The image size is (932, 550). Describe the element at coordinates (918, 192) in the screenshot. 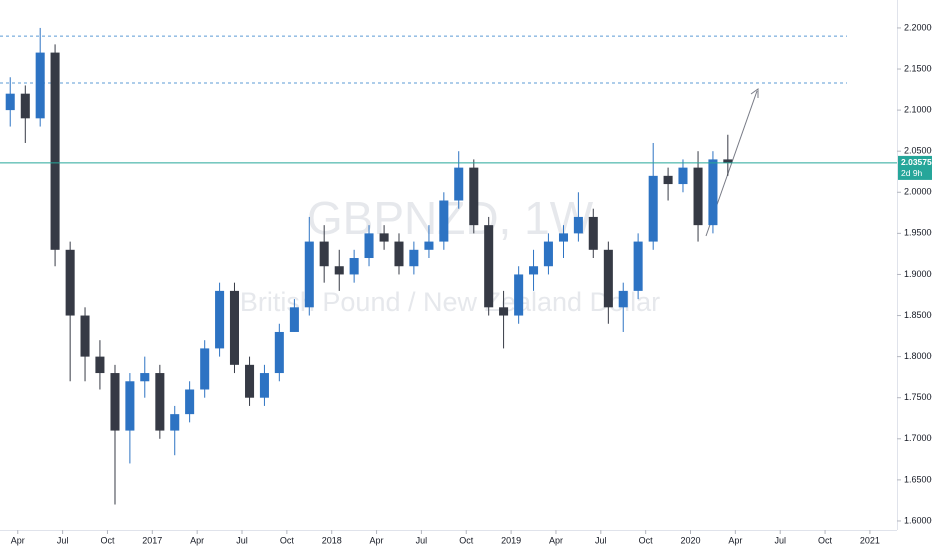

I see `y-tick-label: 2.00000` at that location.